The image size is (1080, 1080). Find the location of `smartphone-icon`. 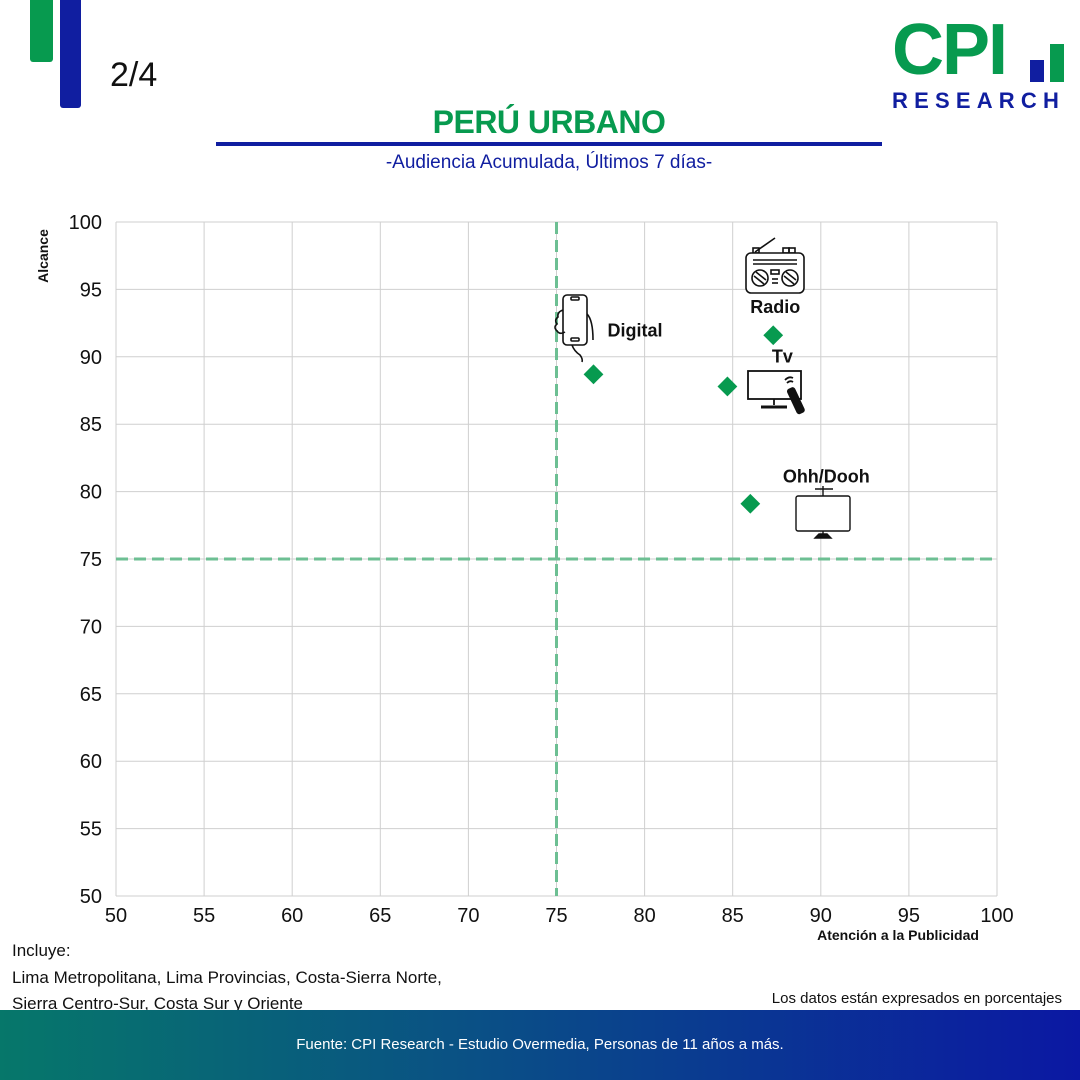

smartphone-icon is located at coordinates (574, 328).